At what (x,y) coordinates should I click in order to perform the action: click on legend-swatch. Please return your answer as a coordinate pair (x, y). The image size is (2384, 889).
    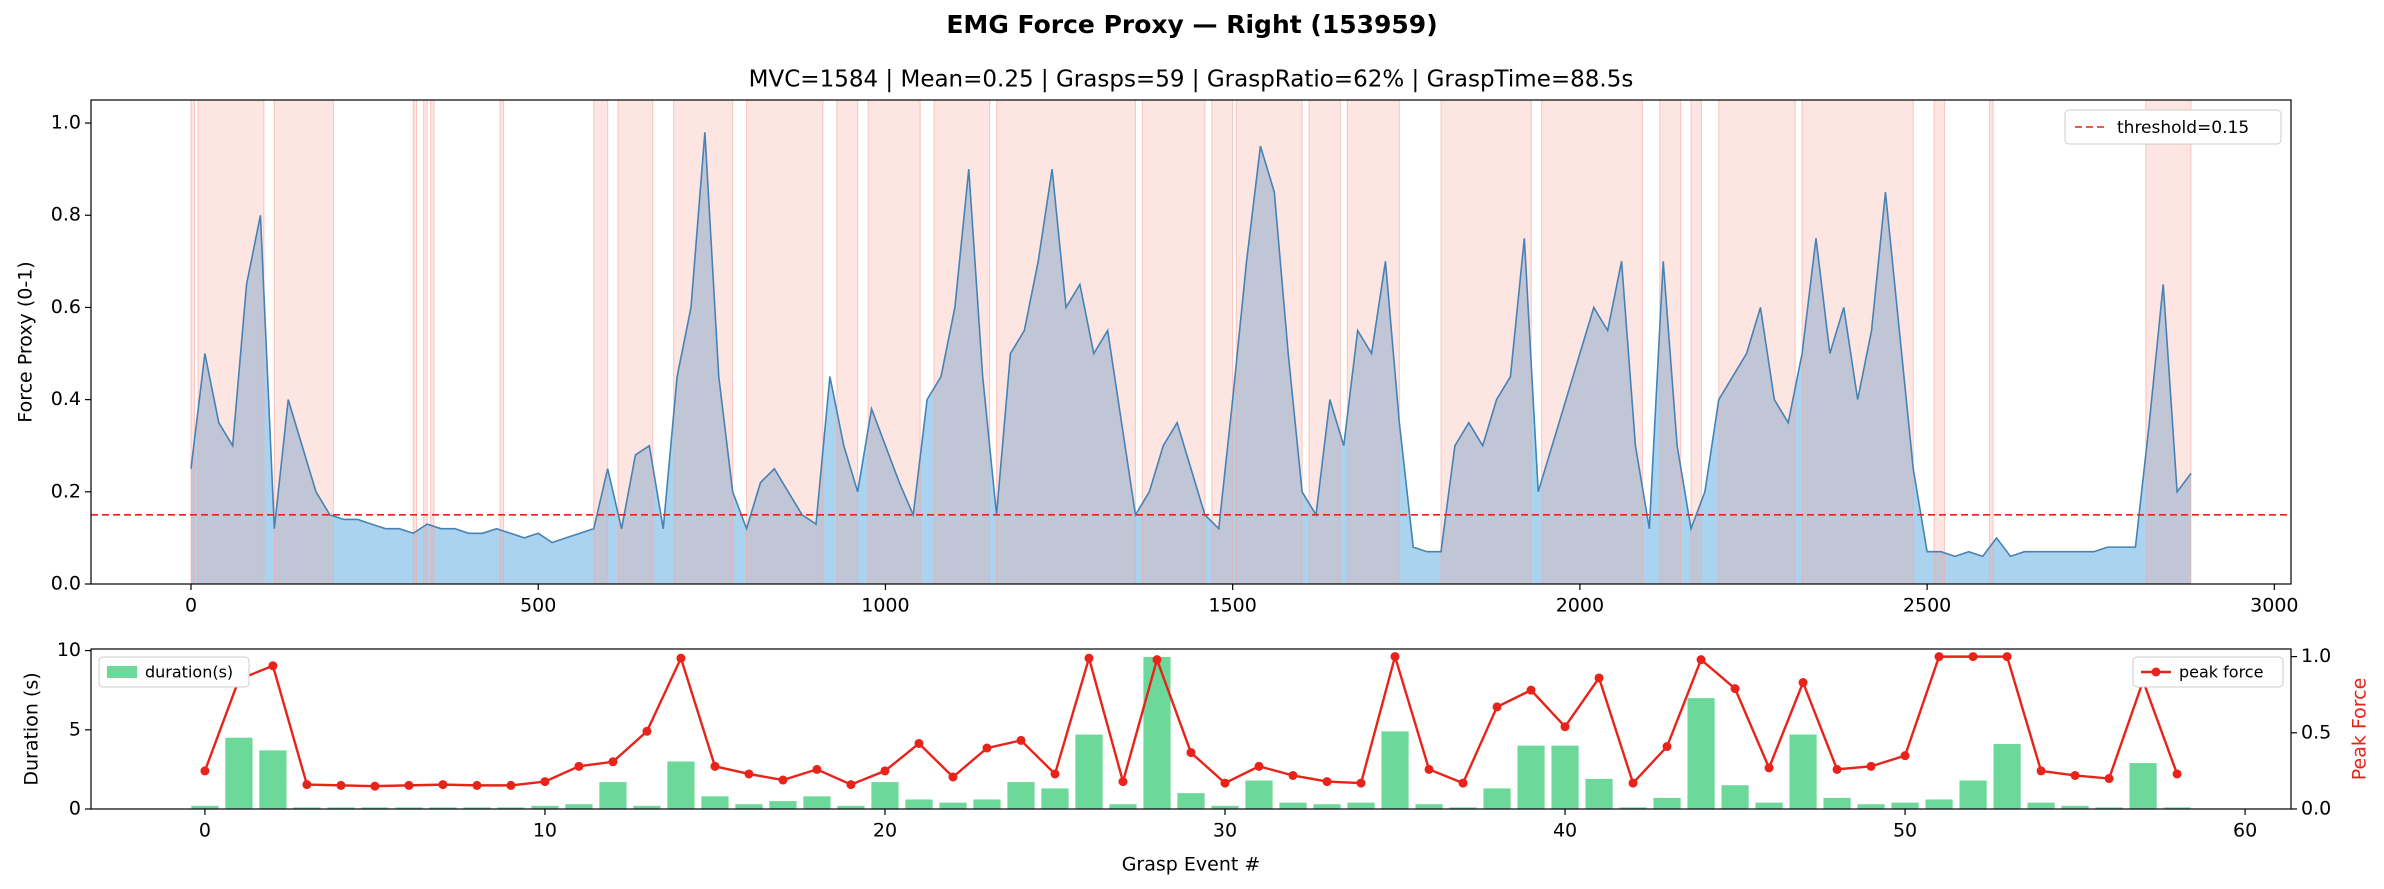
    Looking at the image, I should click on (122, 672).